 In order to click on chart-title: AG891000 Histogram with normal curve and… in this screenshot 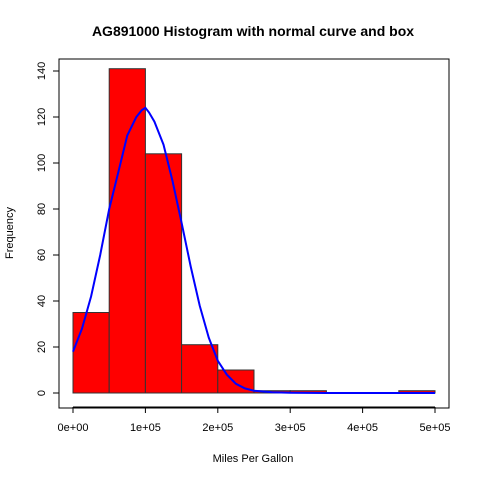, I will do `click(253, 31)`.